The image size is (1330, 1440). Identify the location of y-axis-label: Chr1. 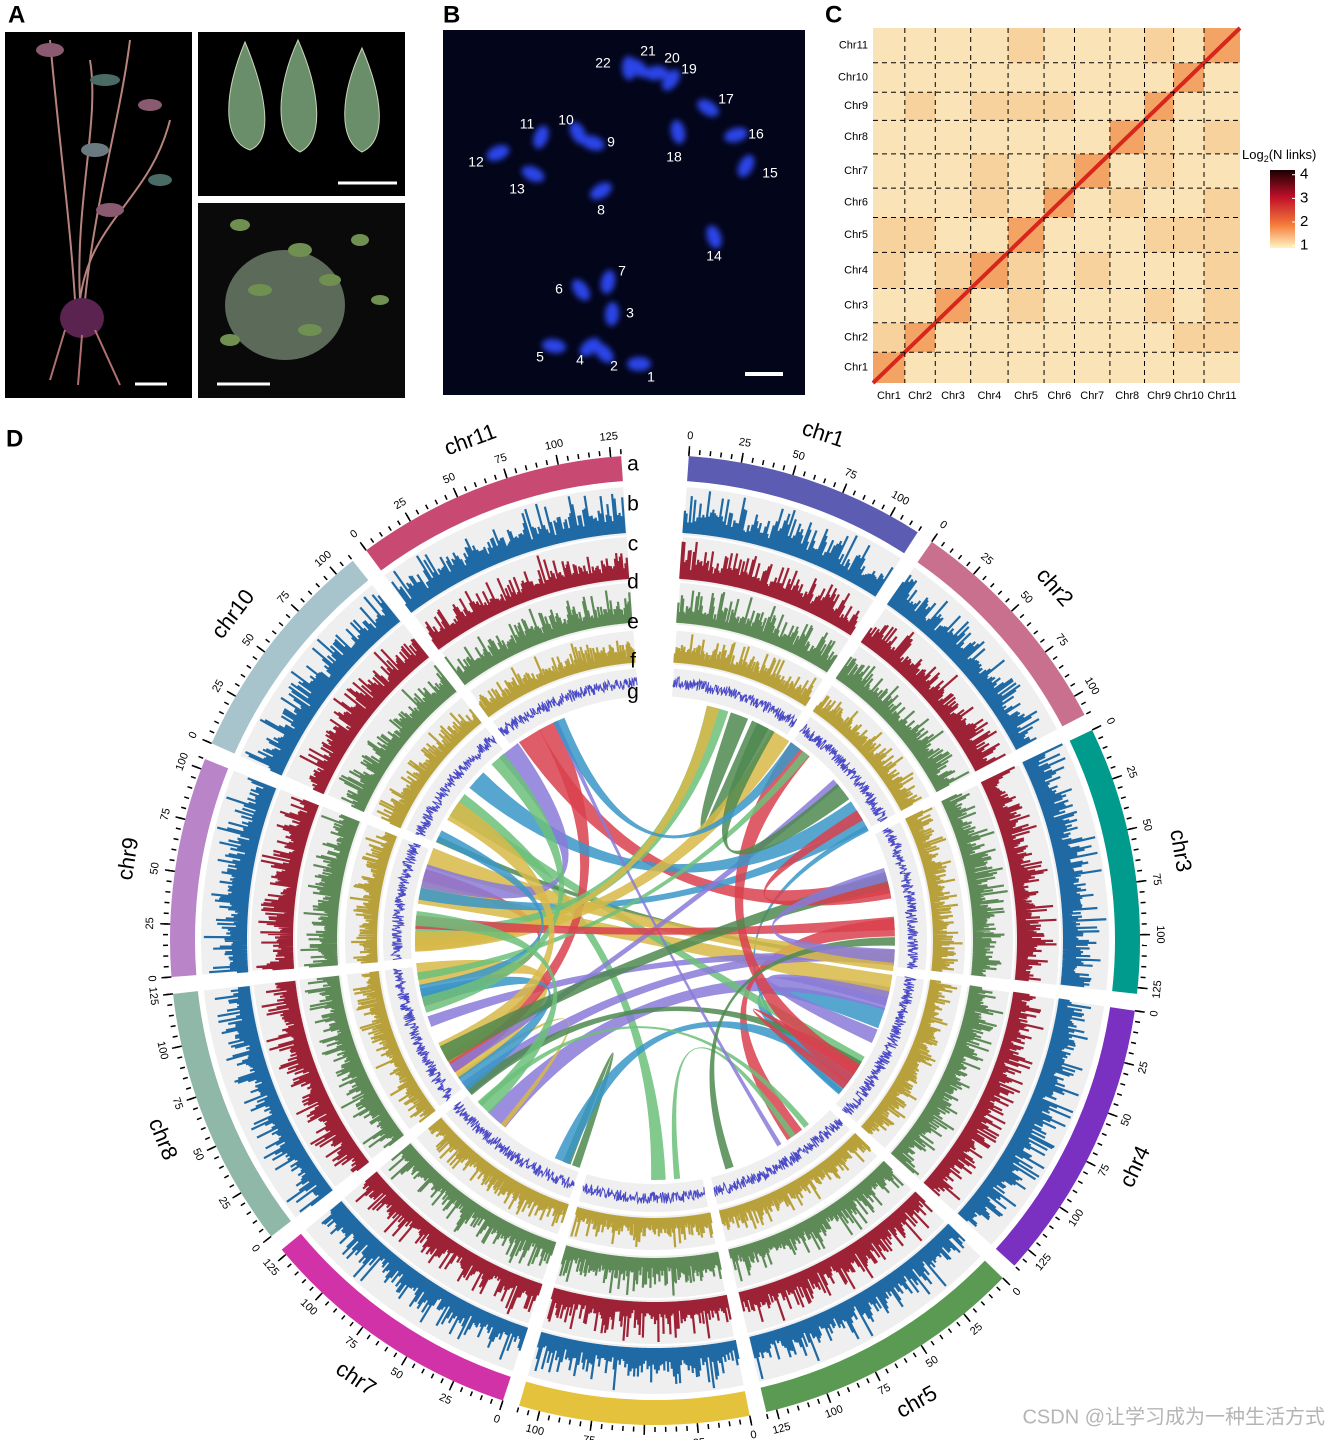
(856, 368).